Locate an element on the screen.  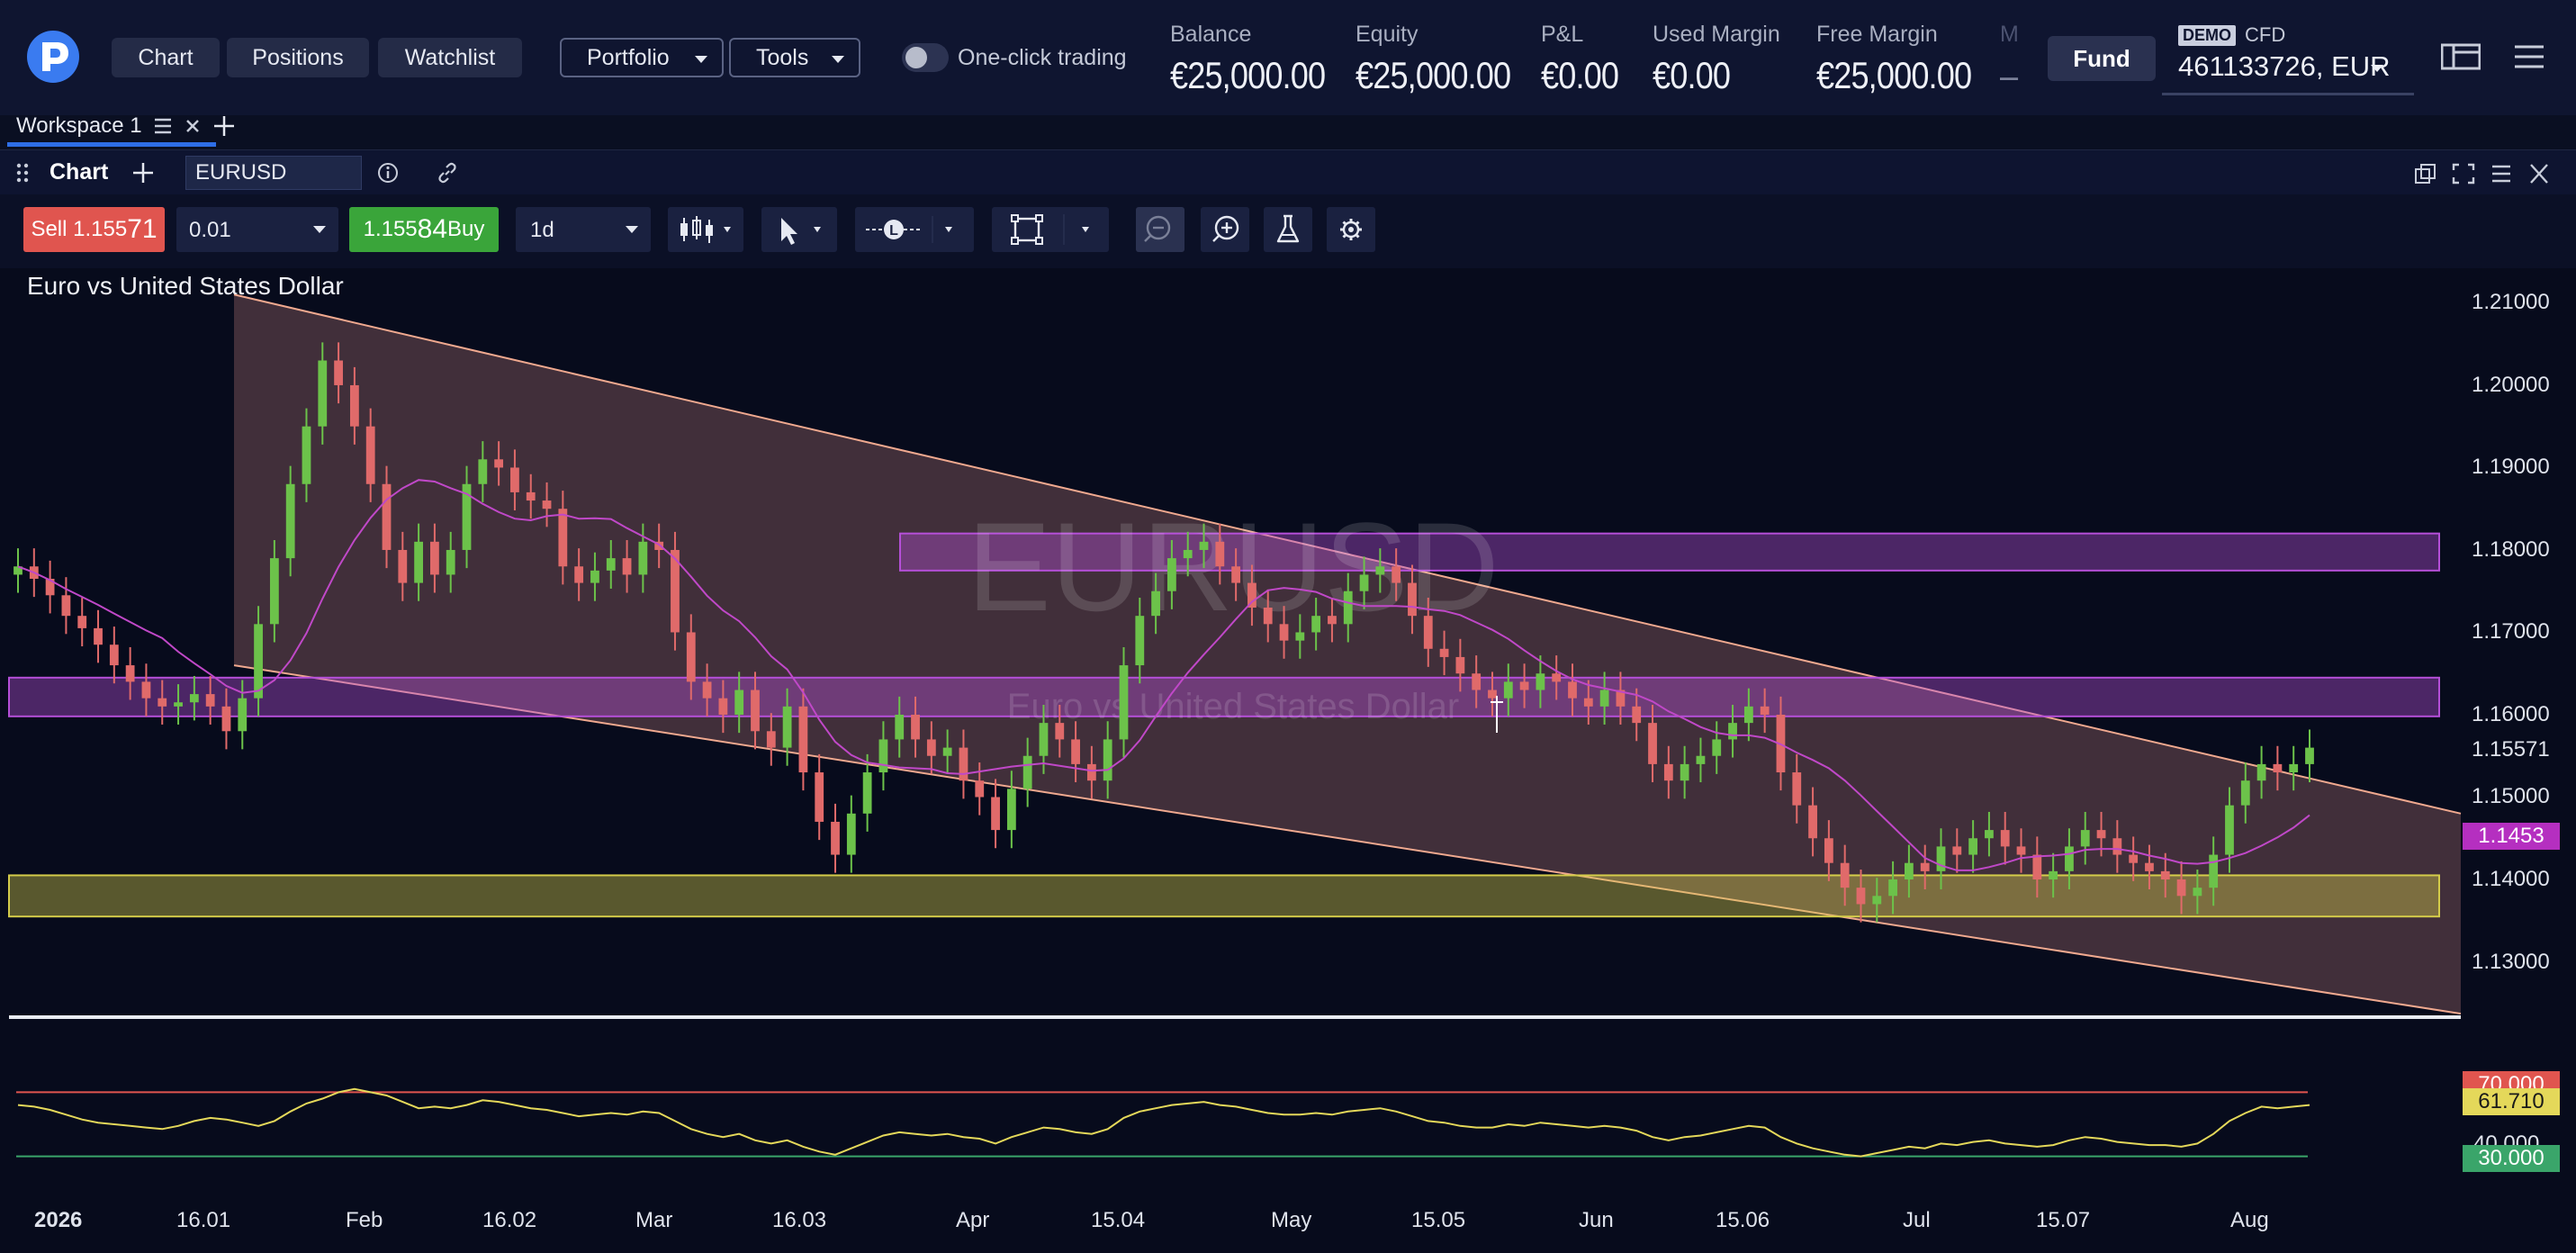
sell-price-pips: 71 is located at coordinates (142, 229).